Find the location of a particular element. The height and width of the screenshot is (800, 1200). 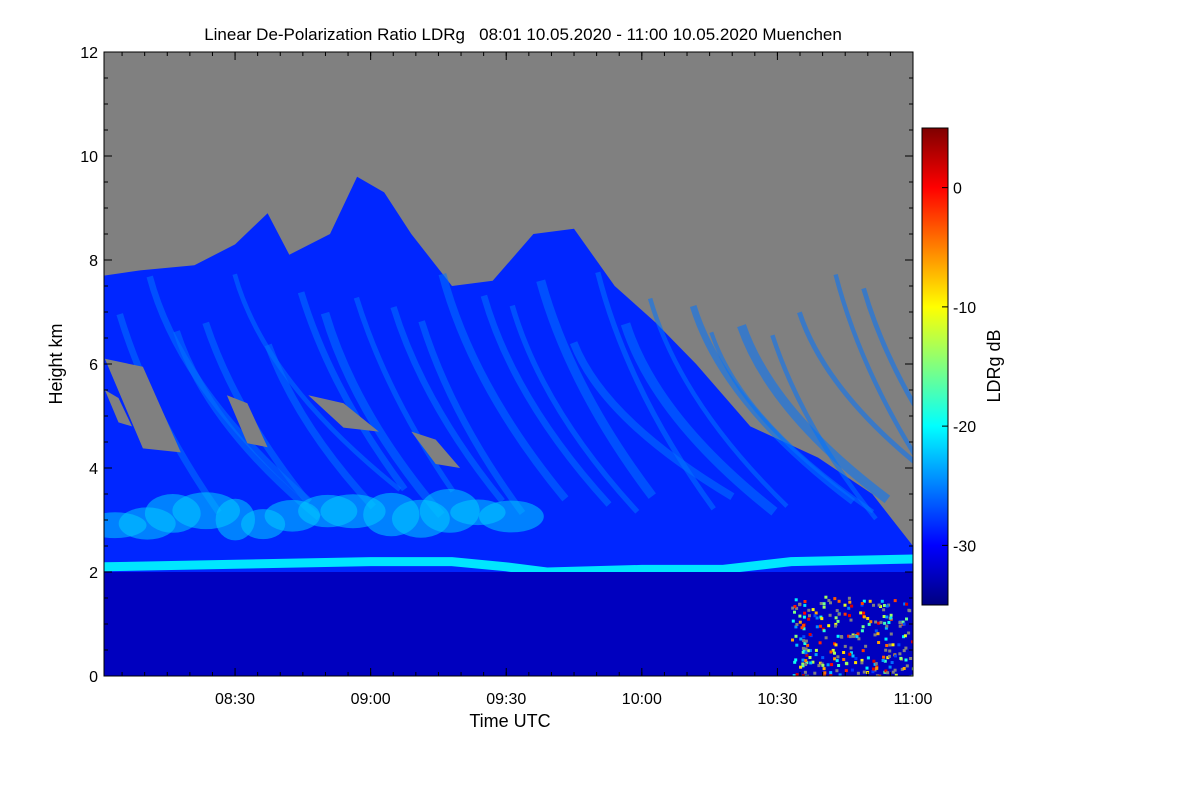

colorbar: 0 -10 -20 -30 LDRg dB is located at coordinates (962, 366).